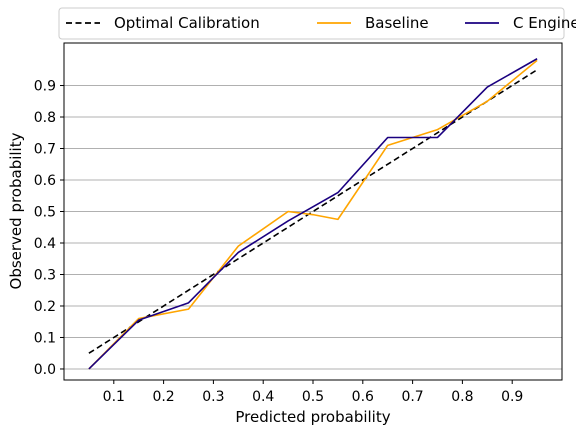  I want to click on legend-label-2: Baseline, so click(397, 23).